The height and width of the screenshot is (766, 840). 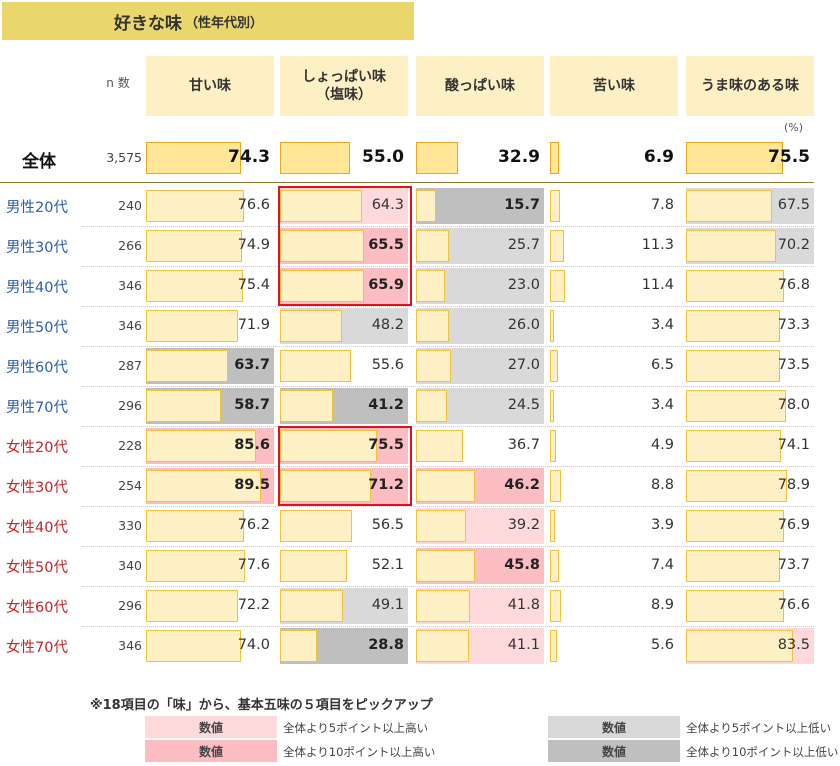 I want to click on value-label: 78.9, so click(x=793, y=484).